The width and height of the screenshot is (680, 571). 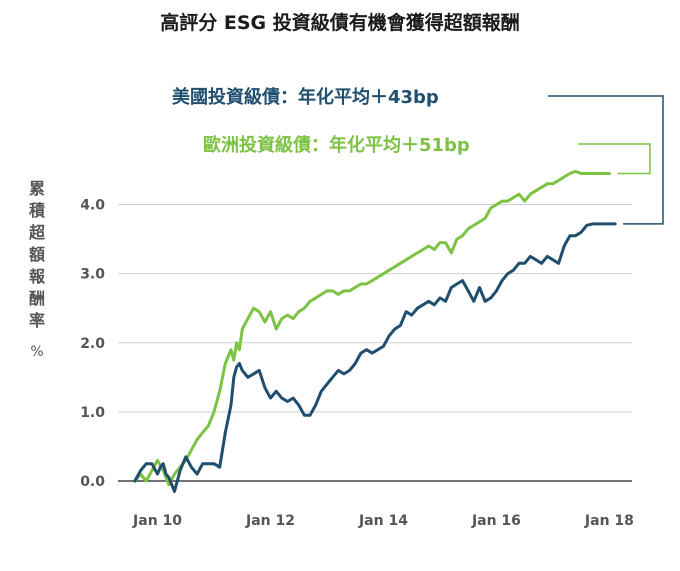 What do you see at coordinates (92, 344) in the screenshot?
I see `y-tick-label: 2.0` at bounding box center [92, 344].